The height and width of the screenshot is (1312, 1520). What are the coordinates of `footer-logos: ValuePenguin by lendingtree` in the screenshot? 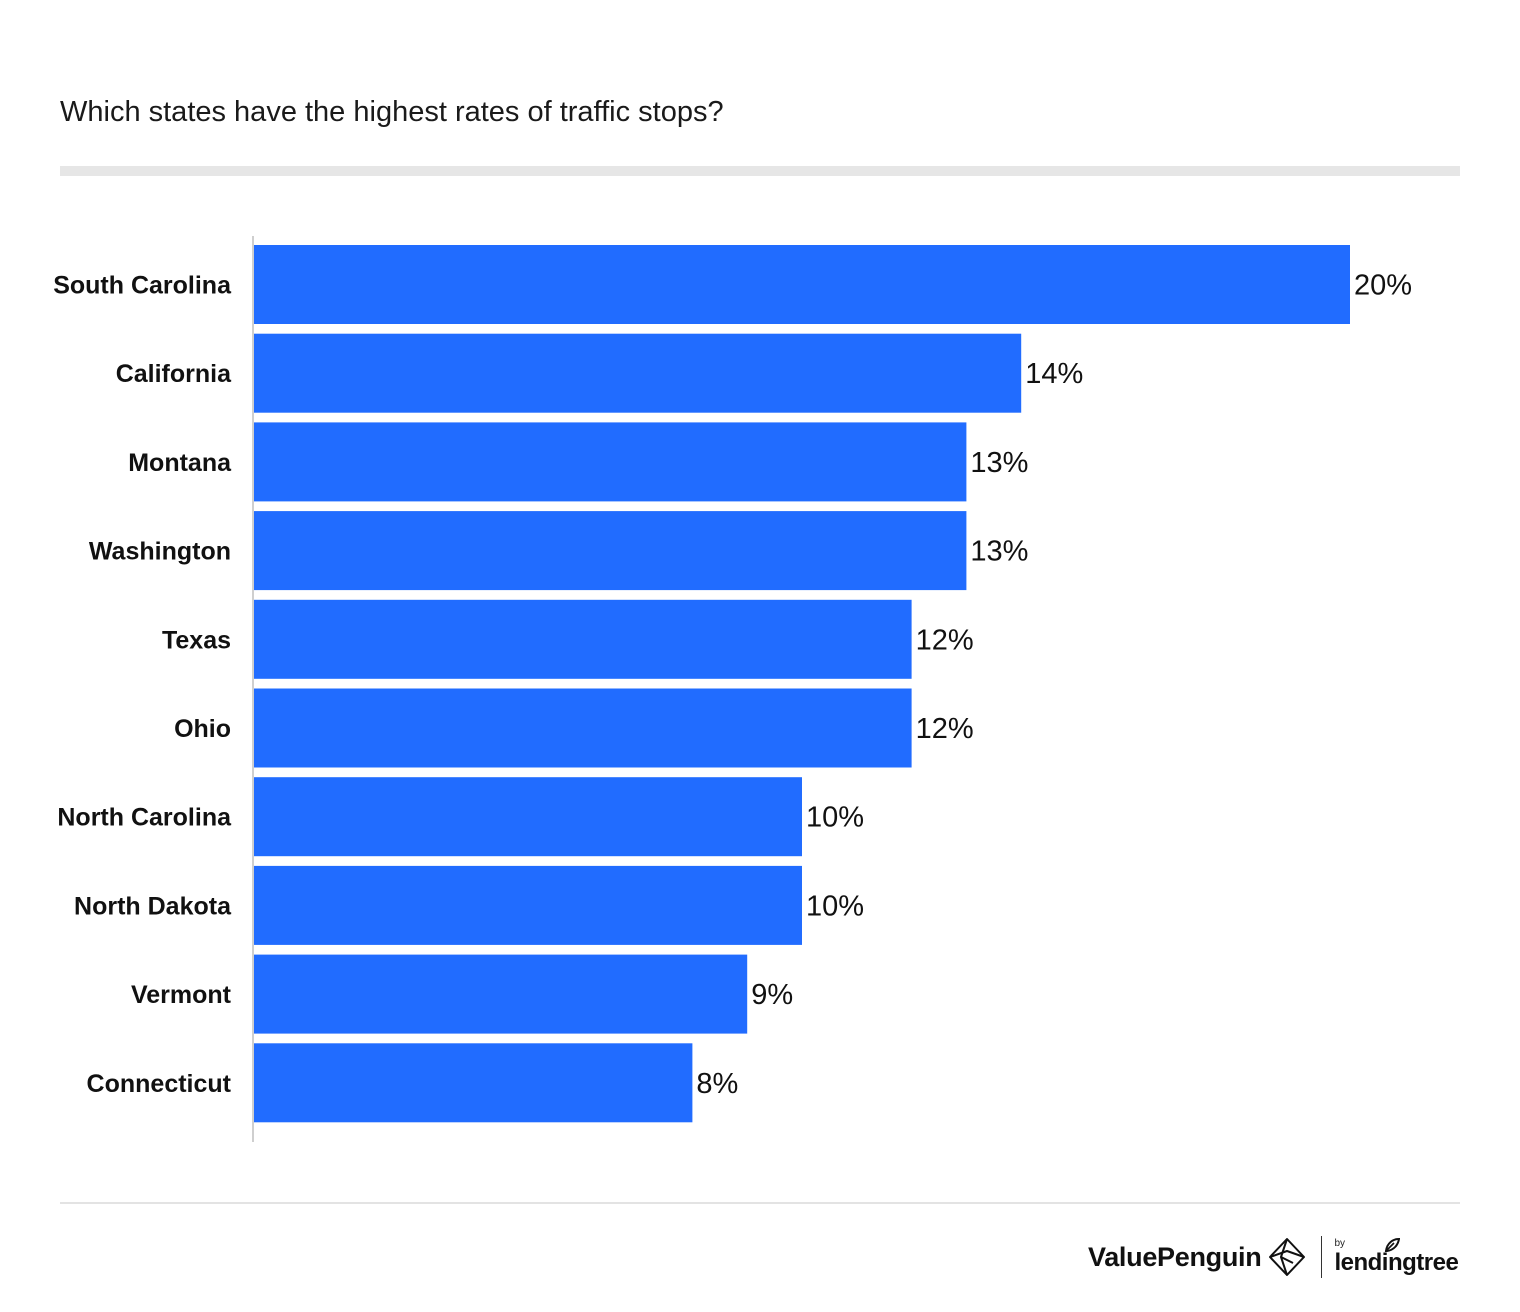 It's located at (1273, 1257).